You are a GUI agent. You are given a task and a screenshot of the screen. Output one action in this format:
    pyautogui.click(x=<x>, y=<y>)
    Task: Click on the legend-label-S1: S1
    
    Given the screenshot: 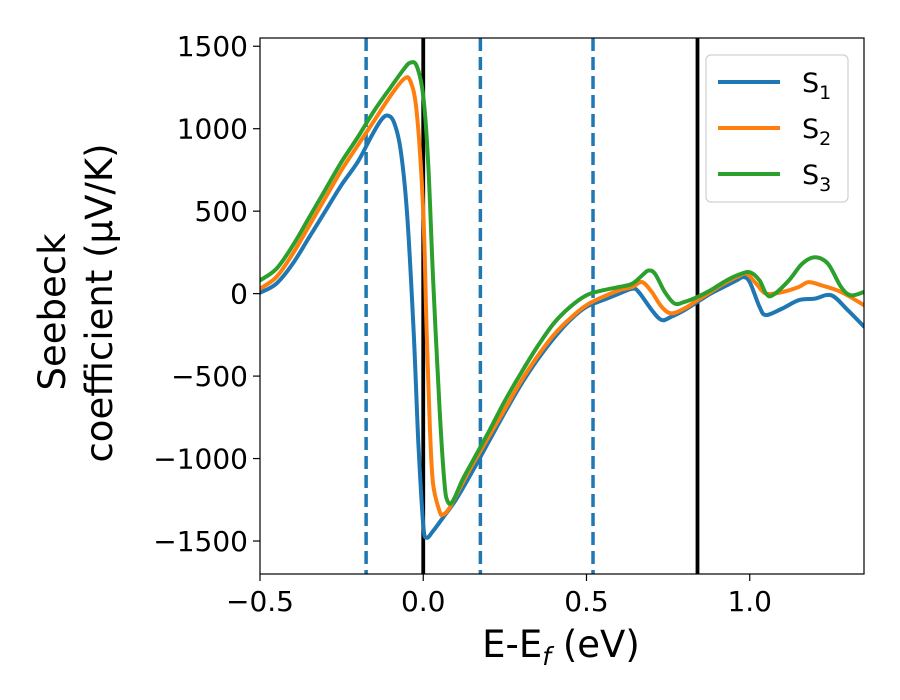 What is the action you would take?
    pyautogui.click(x=816, y=86)
    